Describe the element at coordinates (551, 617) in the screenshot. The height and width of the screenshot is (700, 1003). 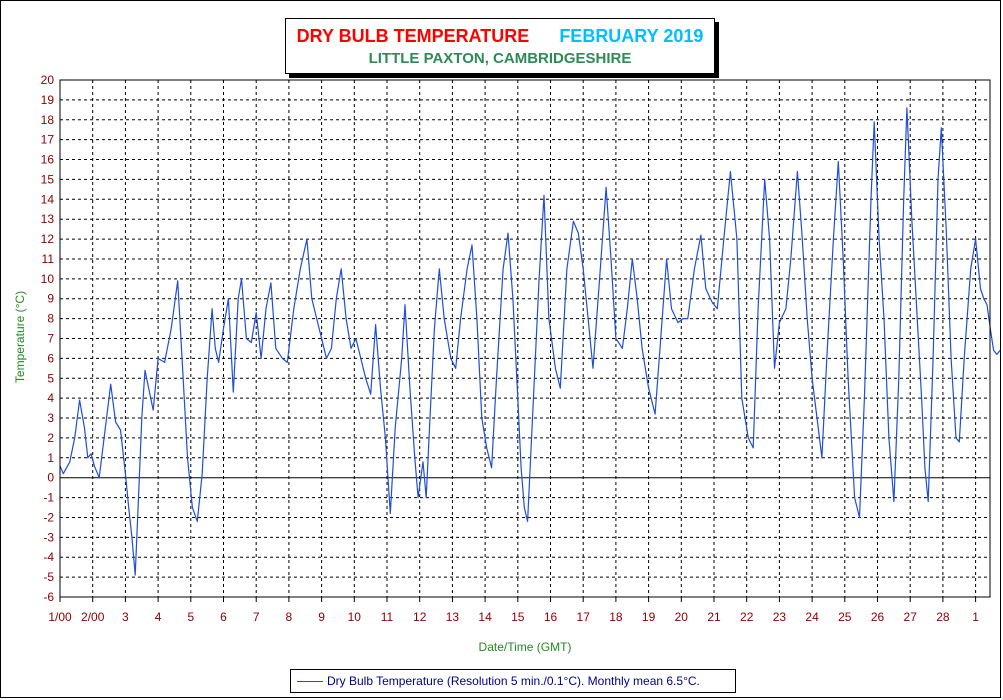
I see `x-tick-label: 16` at that location.